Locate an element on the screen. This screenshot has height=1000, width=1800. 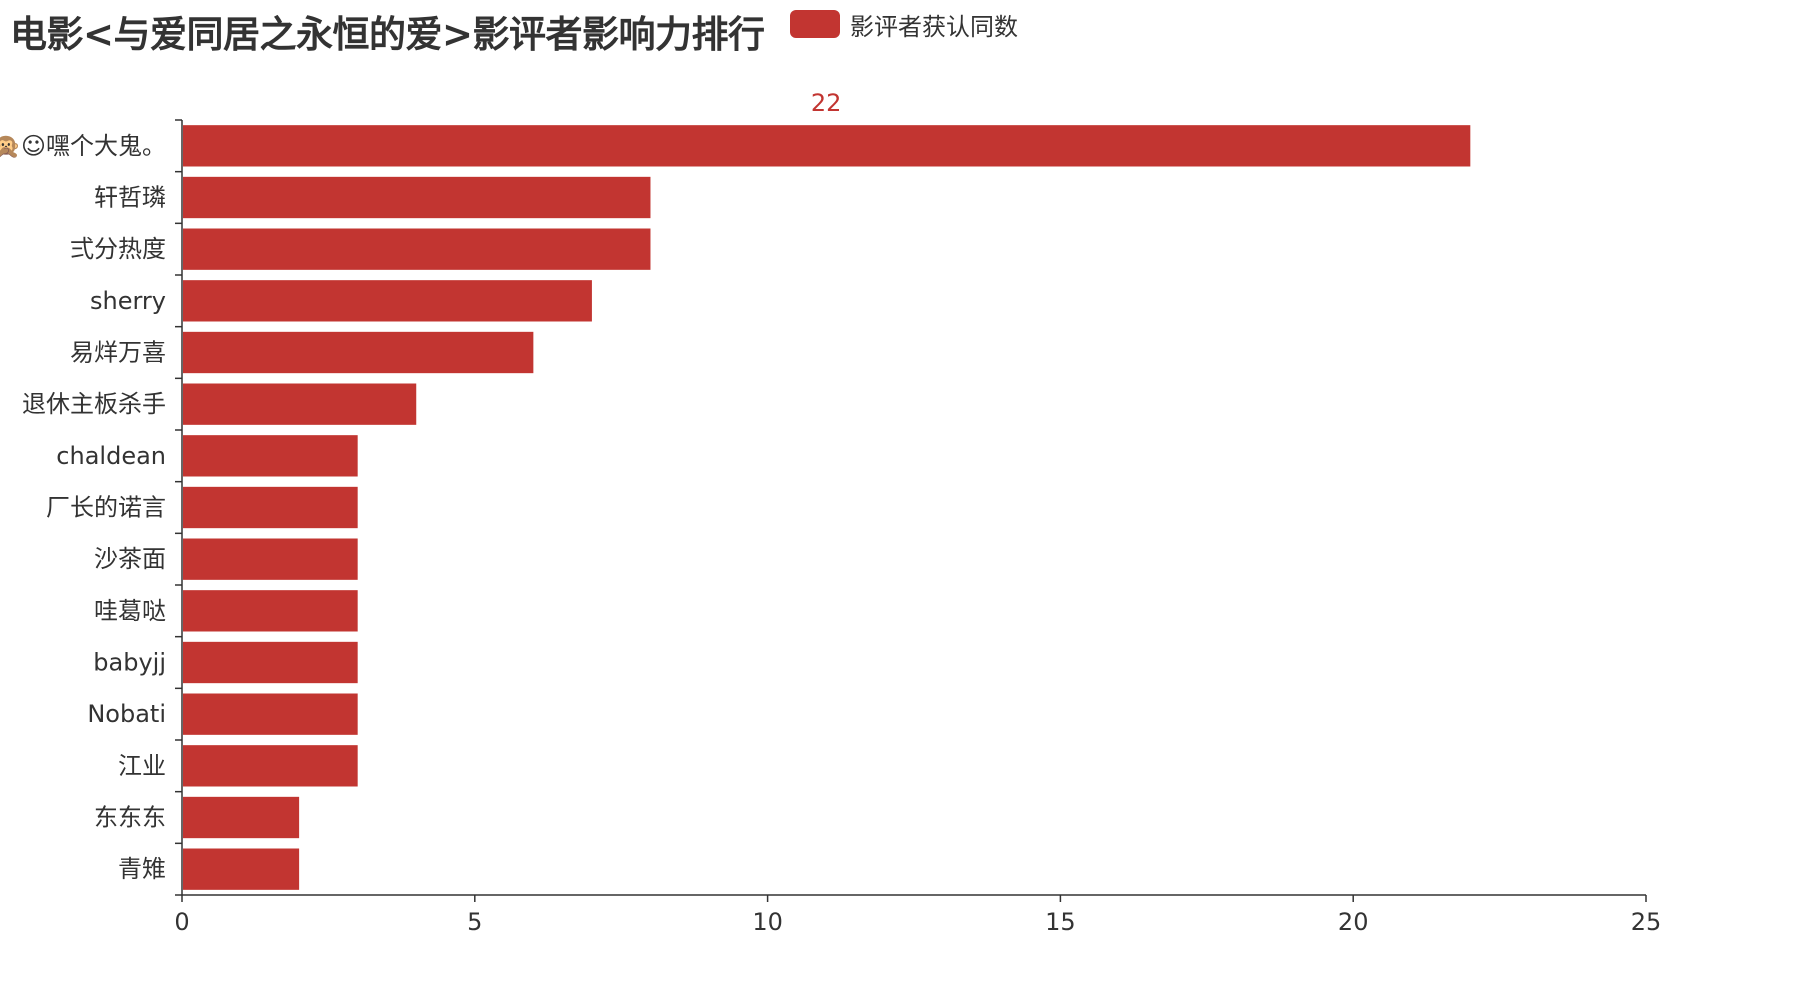
chart-title: 电影<与爱同居之永恒的爱>影评者影响力排行 is located at coordinates (387, 34).